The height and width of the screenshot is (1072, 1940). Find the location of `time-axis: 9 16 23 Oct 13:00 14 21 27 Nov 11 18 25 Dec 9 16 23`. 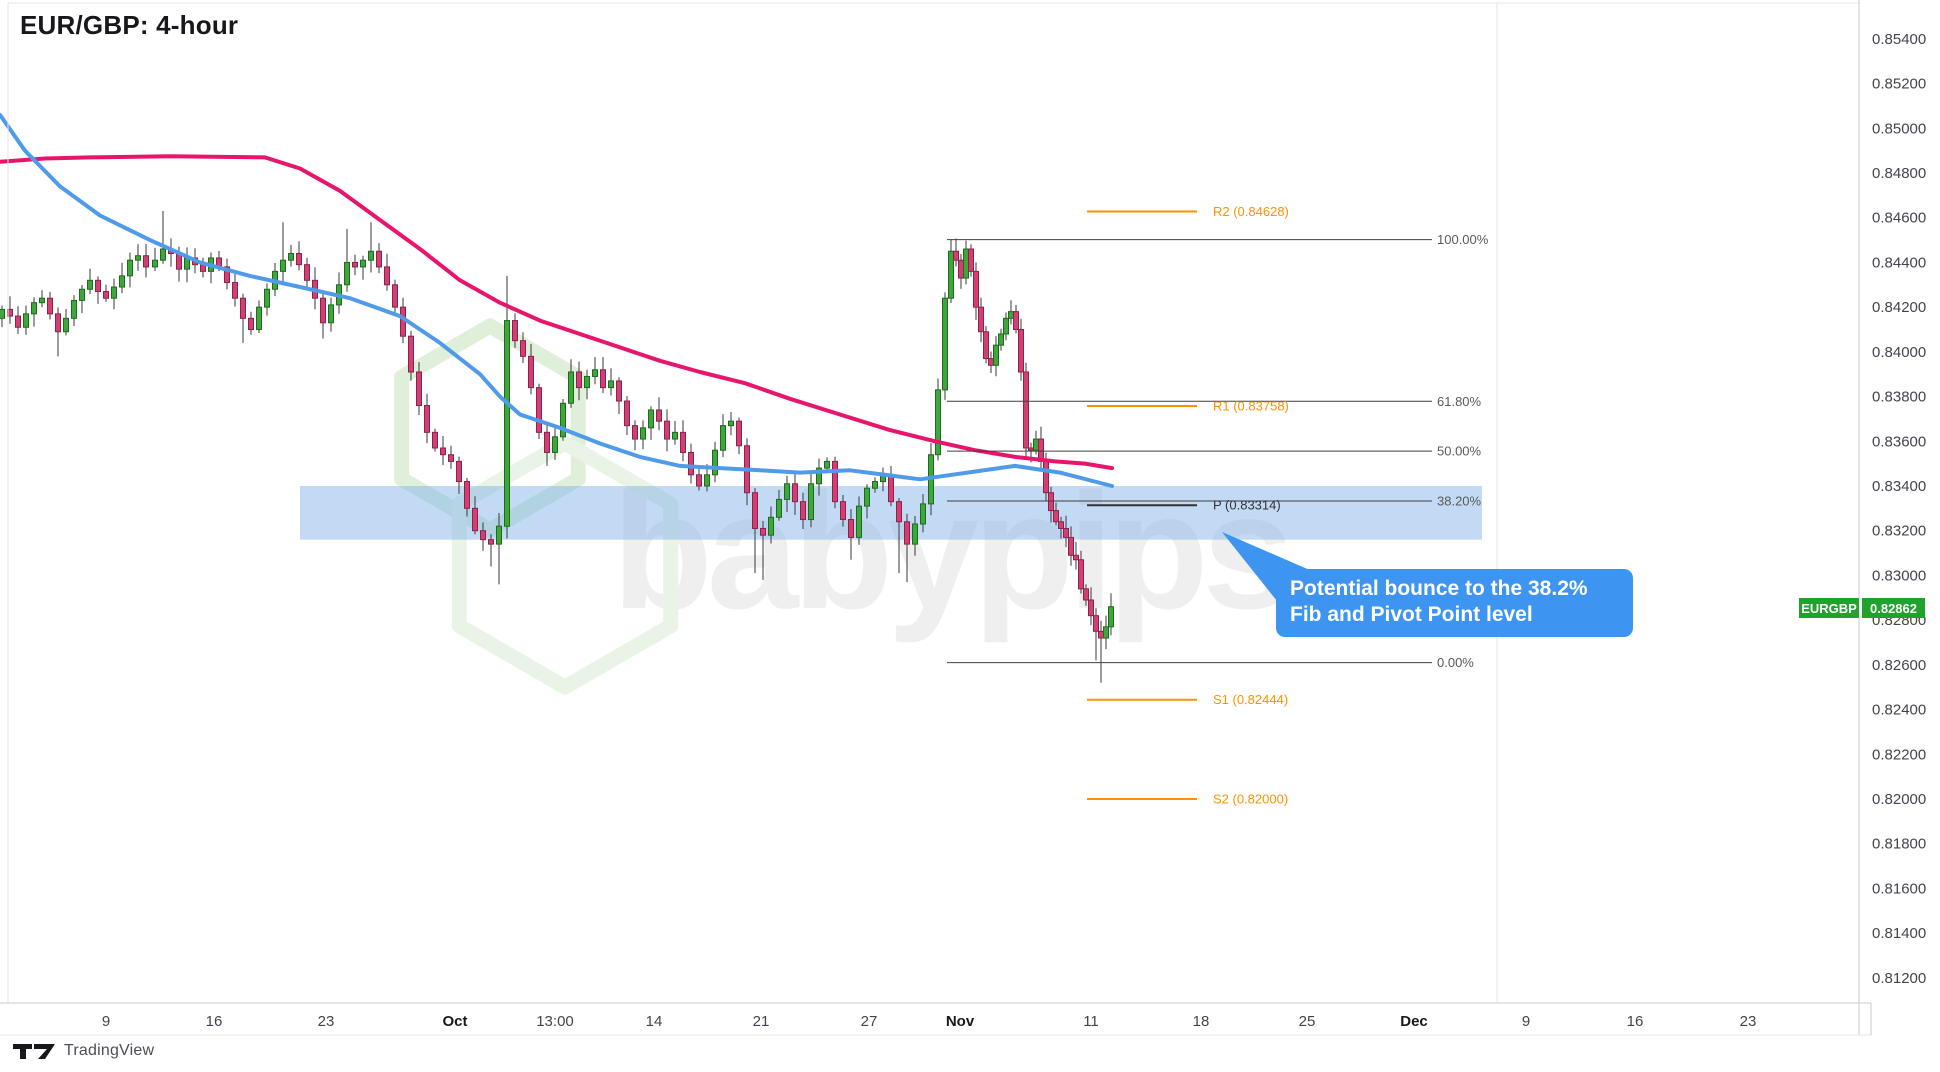

time-axis: 9 16 23 Oct 13:00 14 21 27 Nov 11 18 25 Dec 9 16 23 is located at coordinates (935, 1019).